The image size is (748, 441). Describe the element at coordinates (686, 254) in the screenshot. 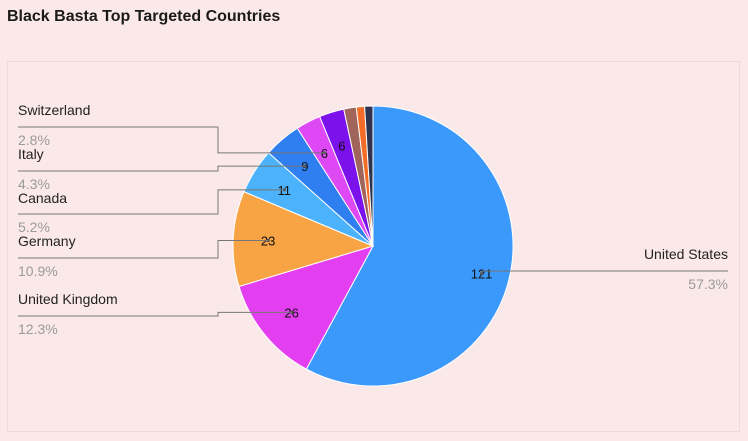

I see `slice-name-label: United States` at that location.